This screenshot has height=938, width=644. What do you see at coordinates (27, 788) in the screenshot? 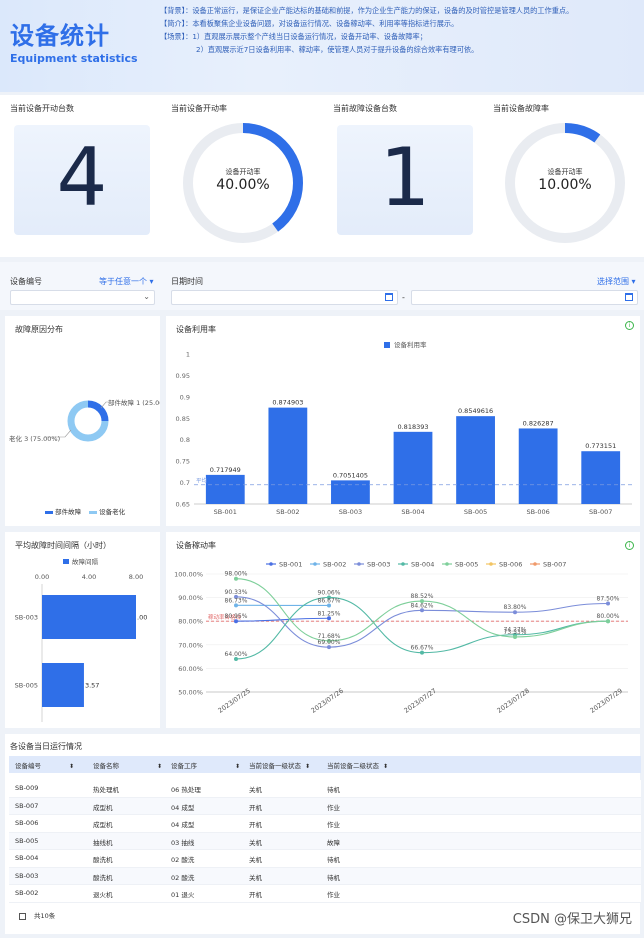
I see `table-cell: SB-009` at bounding box center [27, 788].